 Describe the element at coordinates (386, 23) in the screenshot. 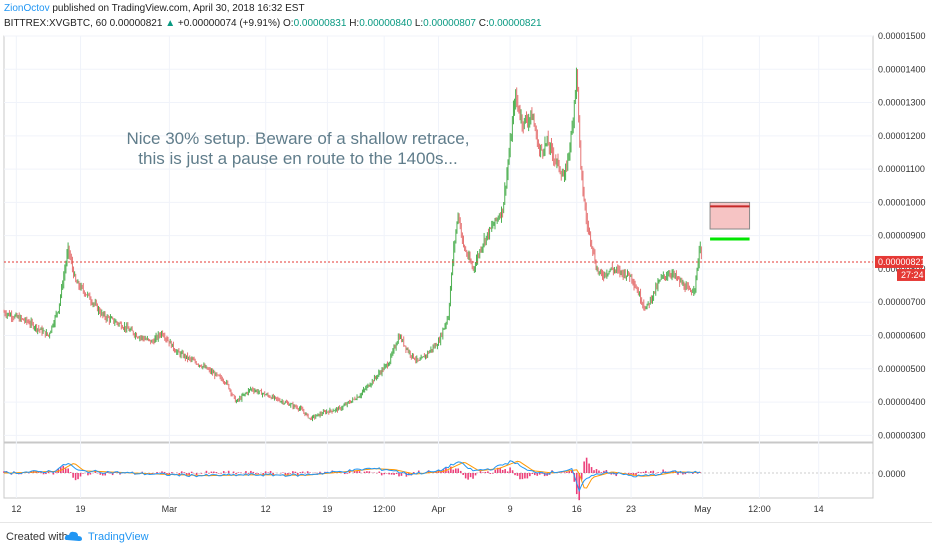

I see `high-value: 0.00000840` at that location.